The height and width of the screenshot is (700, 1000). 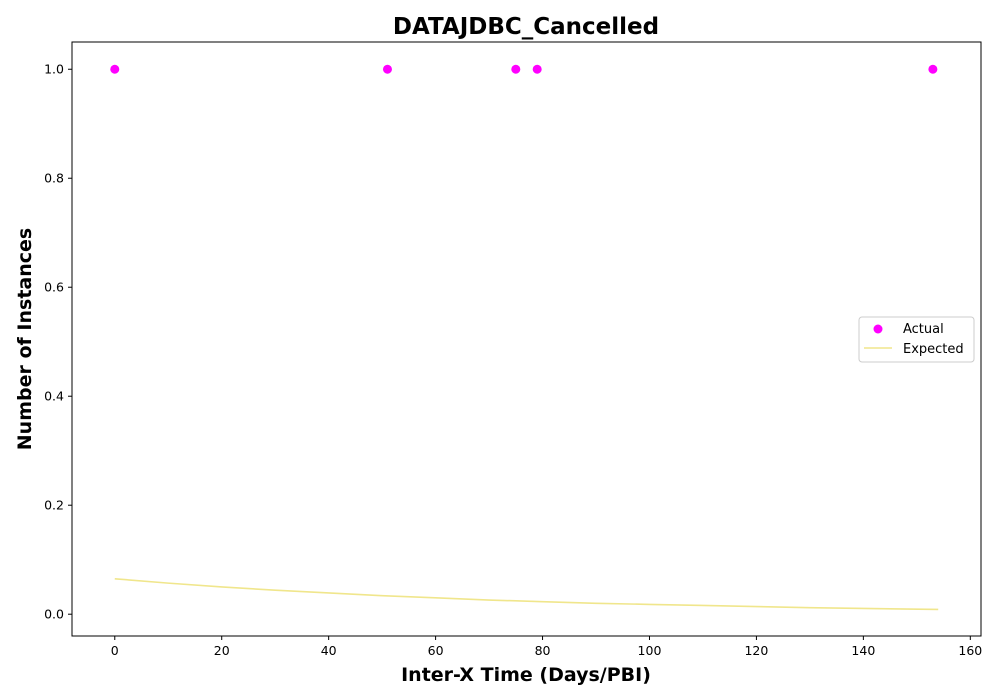 What do you see at coordinates (526, 594) in the screenshot?
I see `expected-line` at bounding box center [526, 594].